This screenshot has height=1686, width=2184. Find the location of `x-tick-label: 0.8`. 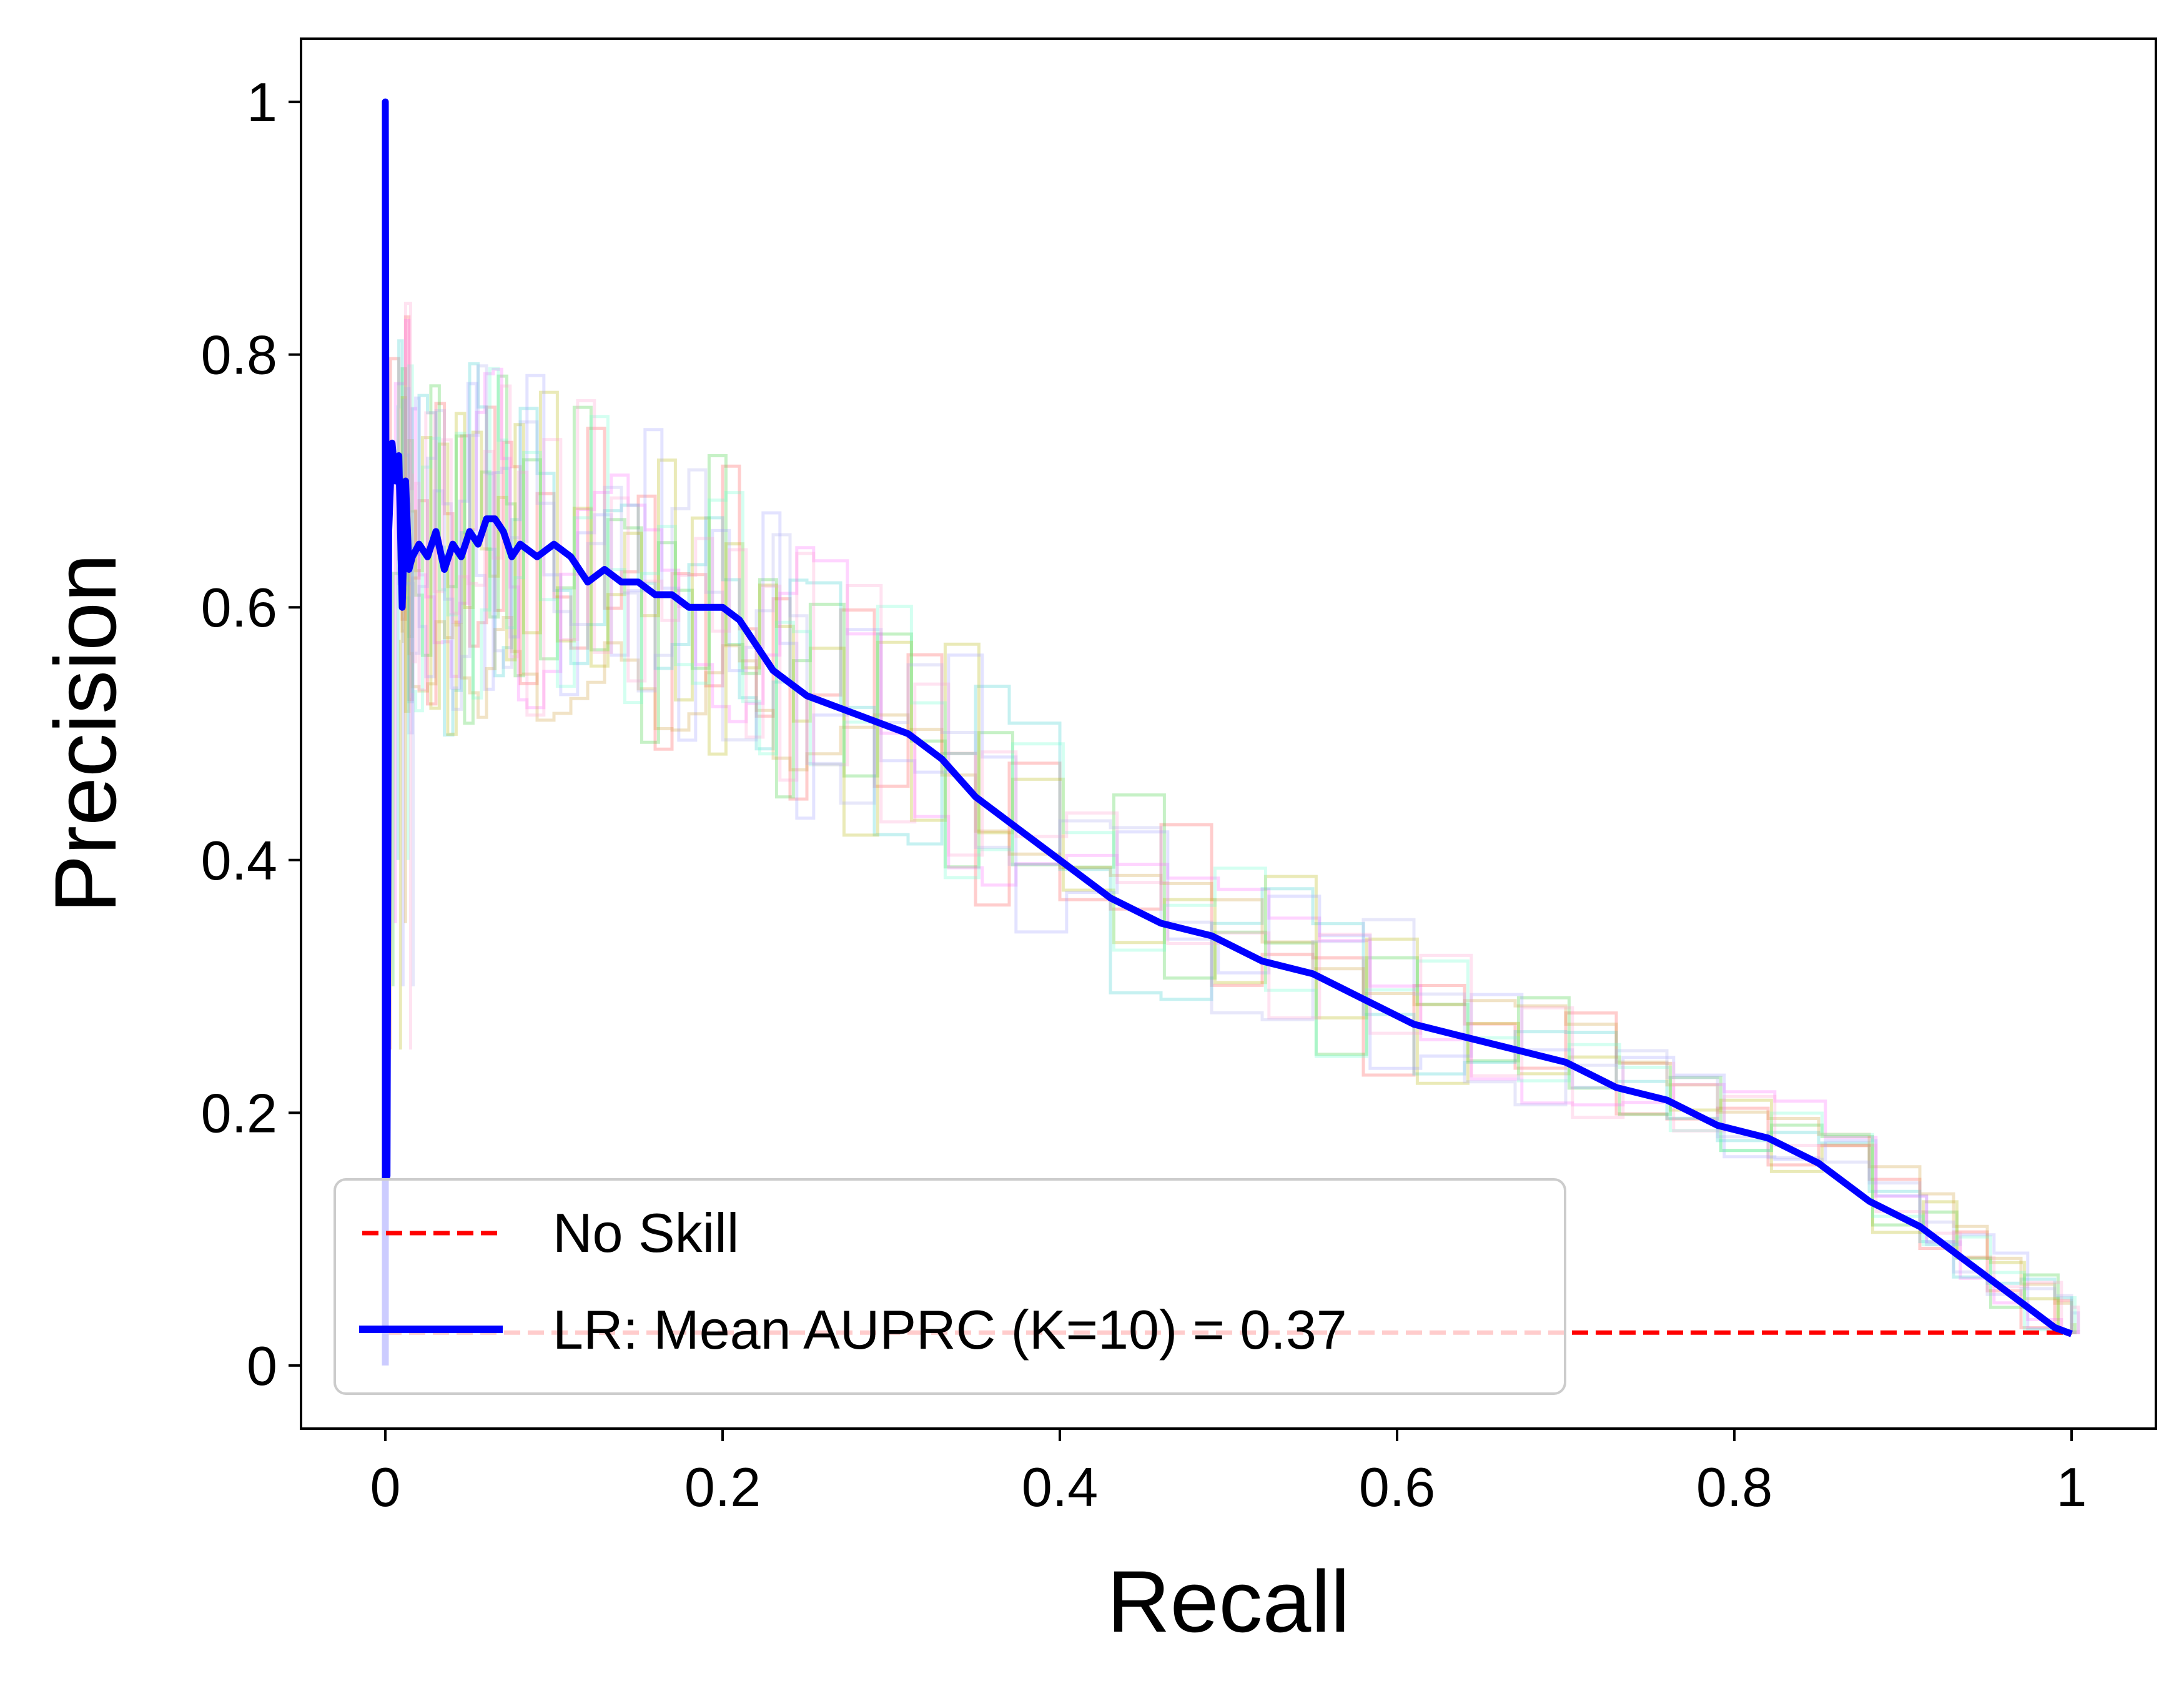

x-tick-label: 0.8 is located at coordinates (1734, 1487).